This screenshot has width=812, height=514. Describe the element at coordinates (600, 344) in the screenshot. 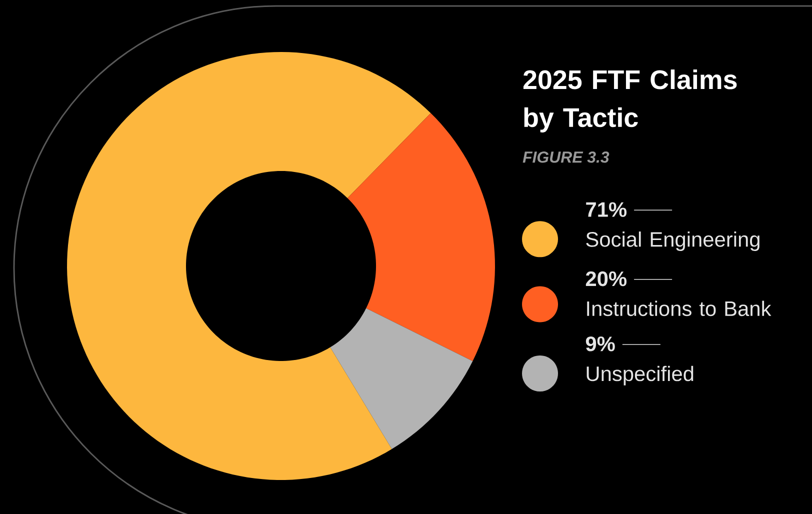

I see `data-label: 9%` at that location.